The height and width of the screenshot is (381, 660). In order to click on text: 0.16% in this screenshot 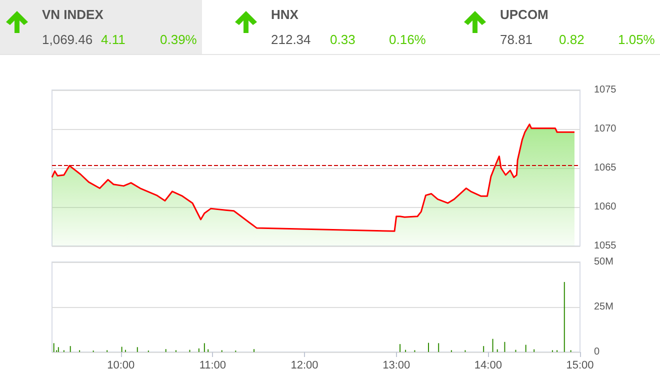, I will do `click(407, 39)`.